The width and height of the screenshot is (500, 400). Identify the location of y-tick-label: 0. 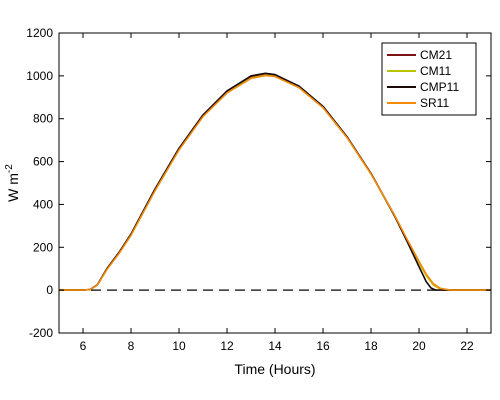
(49, 290).